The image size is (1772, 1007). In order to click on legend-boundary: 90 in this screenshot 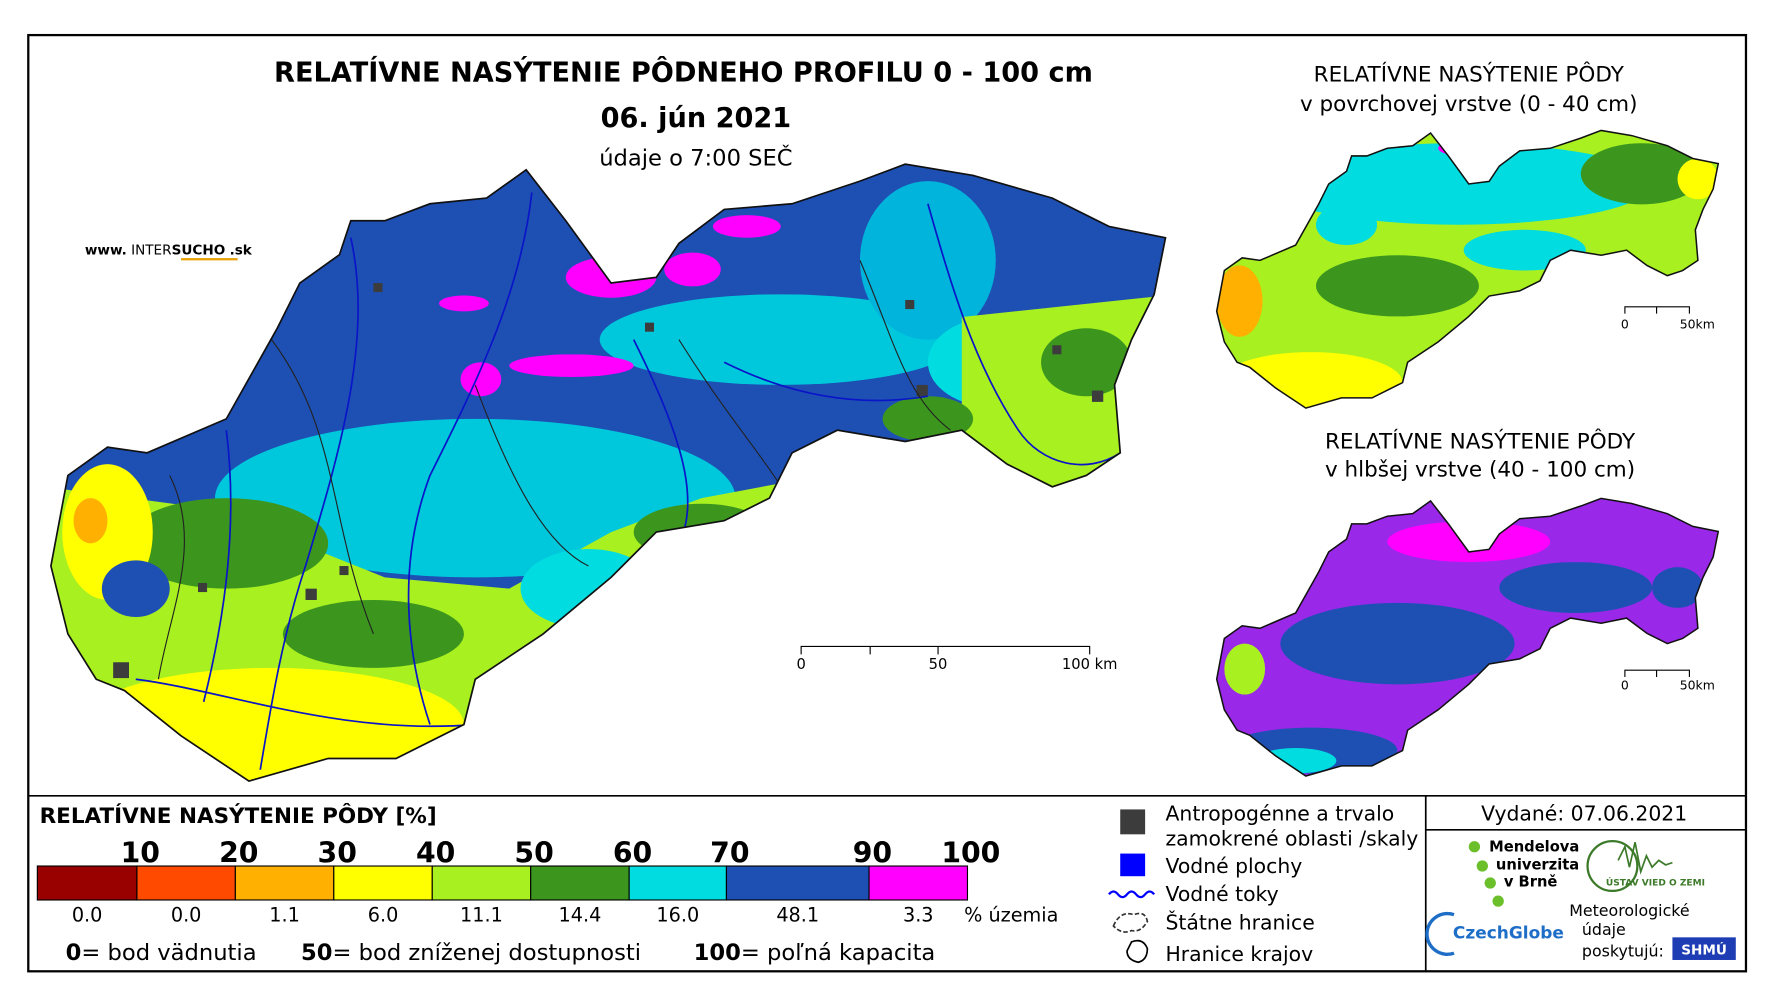, I will do `click(872, 853)`.